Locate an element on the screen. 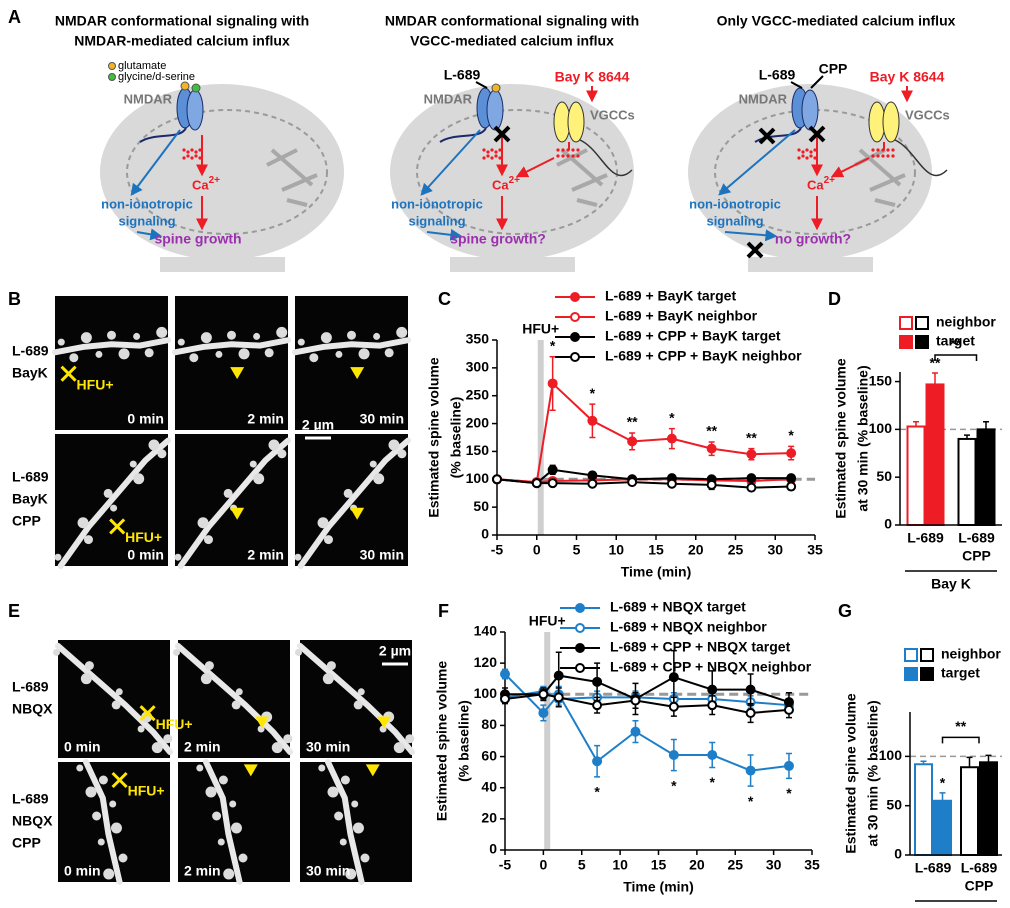 This screenshot has height=908, width=1010. x-tick-label: 10 is located at coordinates (620, 865).